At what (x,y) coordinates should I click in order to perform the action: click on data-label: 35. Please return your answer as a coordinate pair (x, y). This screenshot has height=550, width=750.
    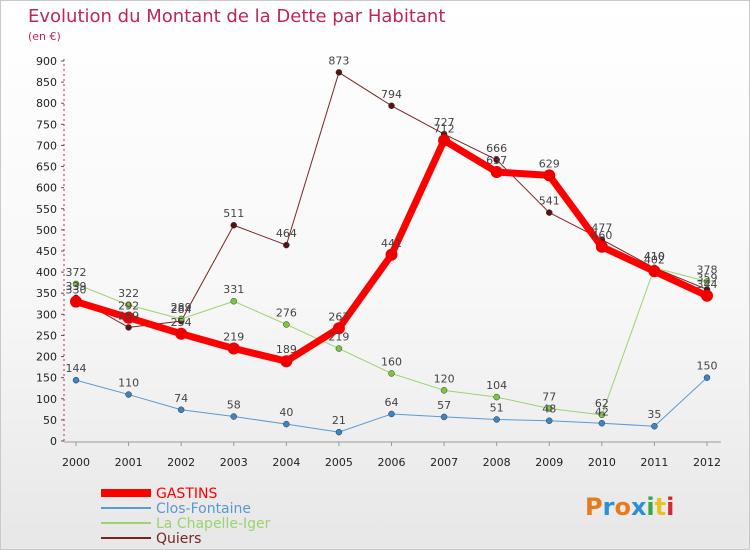
    Looking at the image, I should click on (654, 414).